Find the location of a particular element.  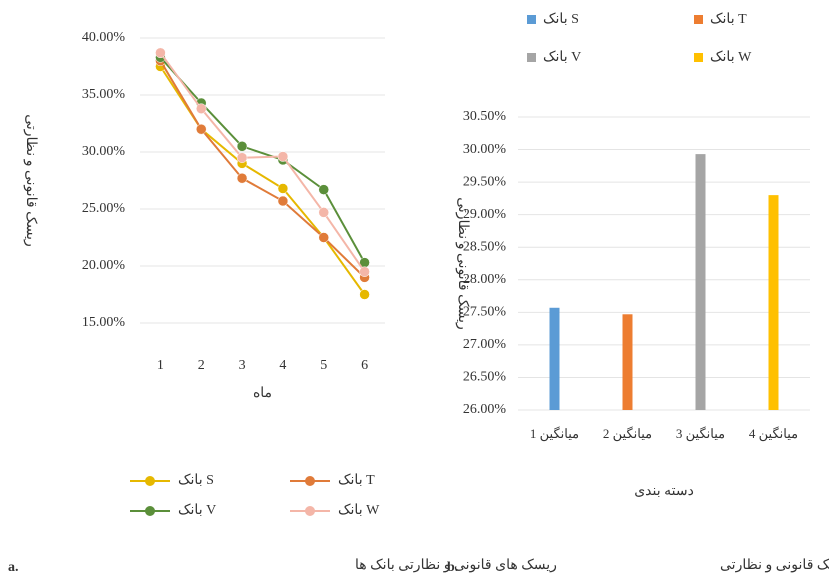

caption-label: a. is located at coordinates (13, 567).